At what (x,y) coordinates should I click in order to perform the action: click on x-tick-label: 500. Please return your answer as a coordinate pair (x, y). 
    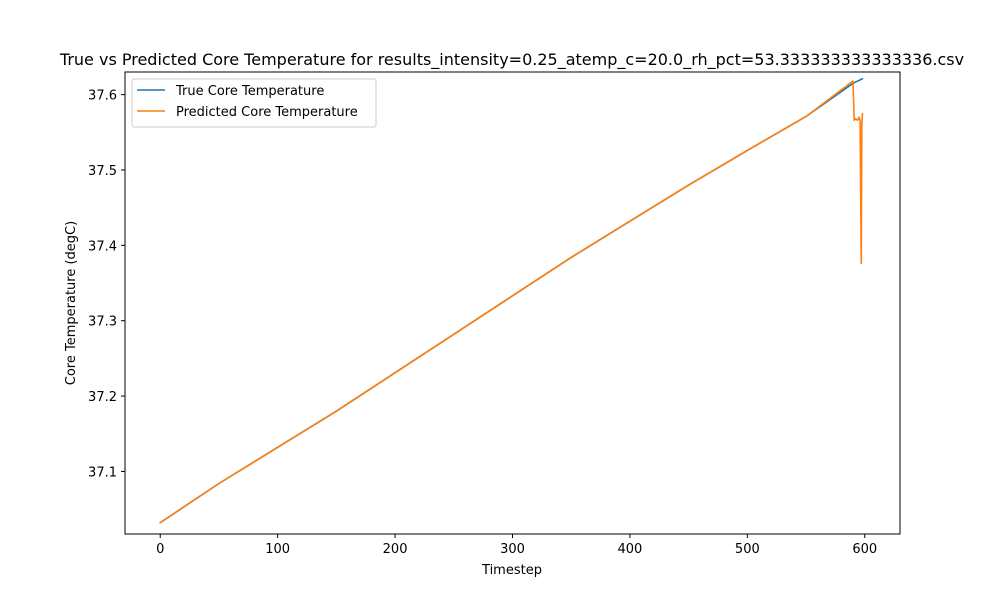
    Looking at the image, I should click on (747, 549).